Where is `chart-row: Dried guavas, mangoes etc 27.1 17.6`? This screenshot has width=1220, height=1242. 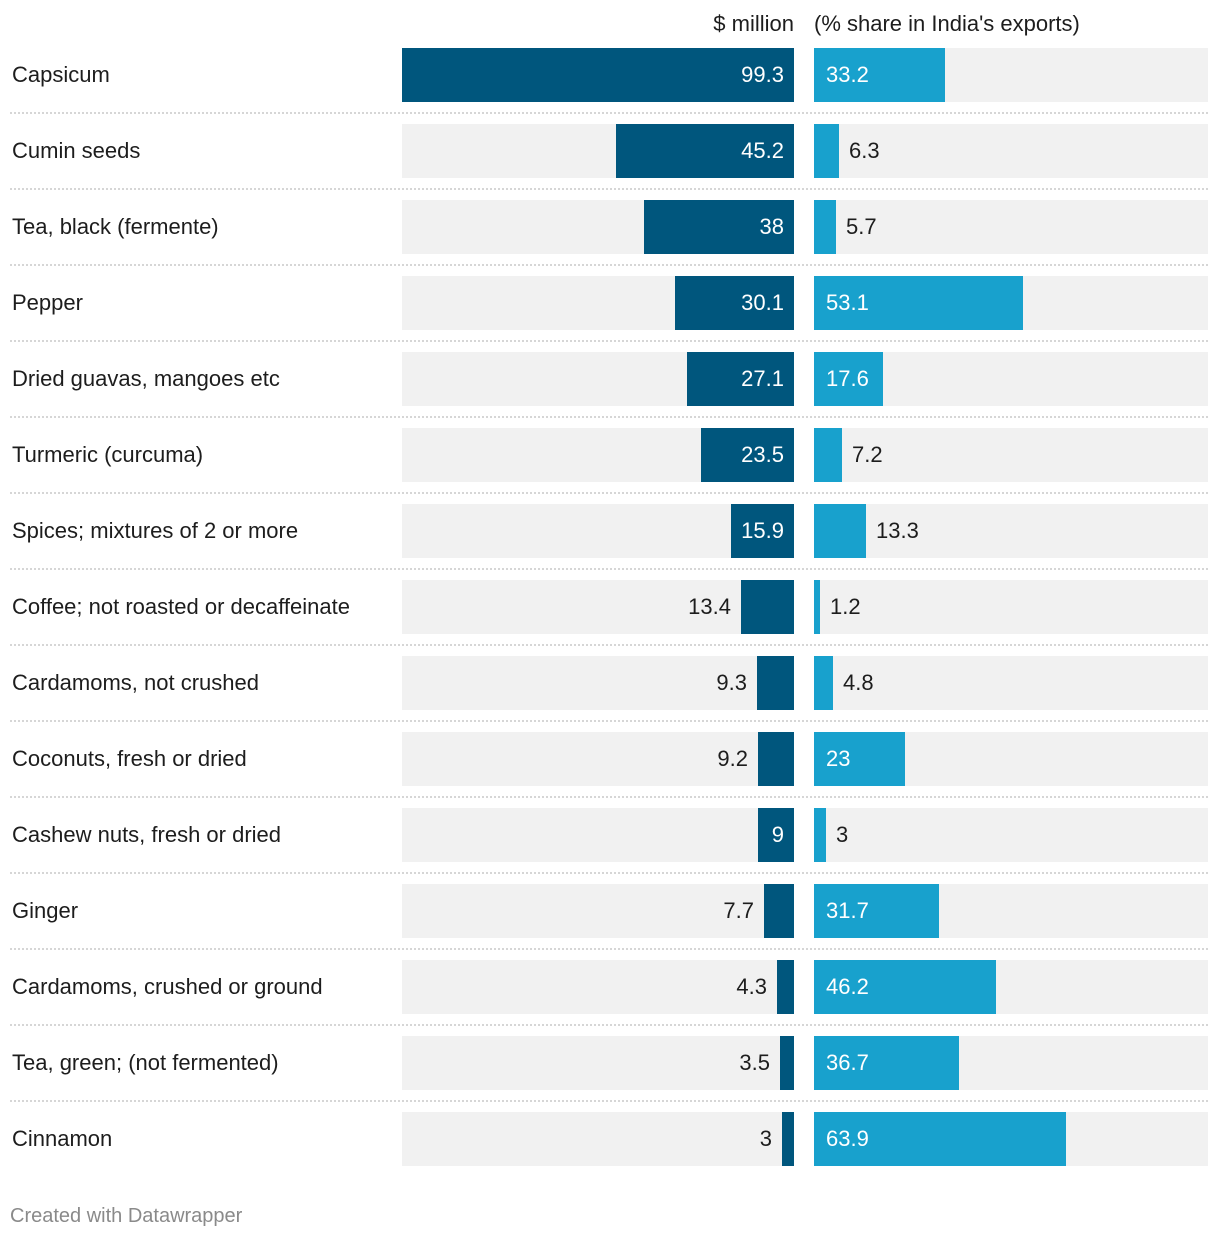 chart-row: Dried guavas, mangoes etc 27.1 17.6 is located at coordinates (610, 390).